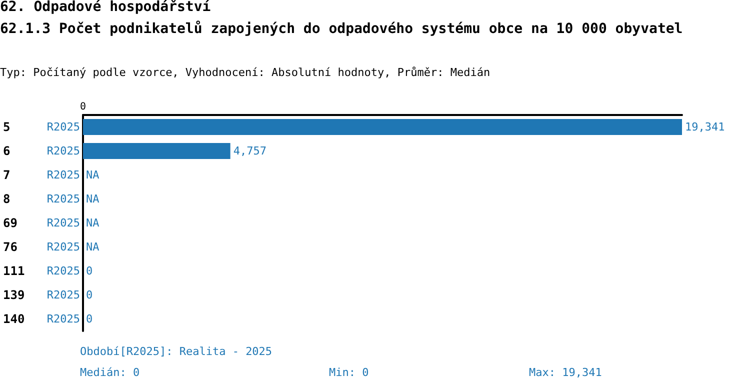 Image resolution: width=750 pixels, height=390 pixels. I want to click on y-tick-label: 6, so click(6, 151).